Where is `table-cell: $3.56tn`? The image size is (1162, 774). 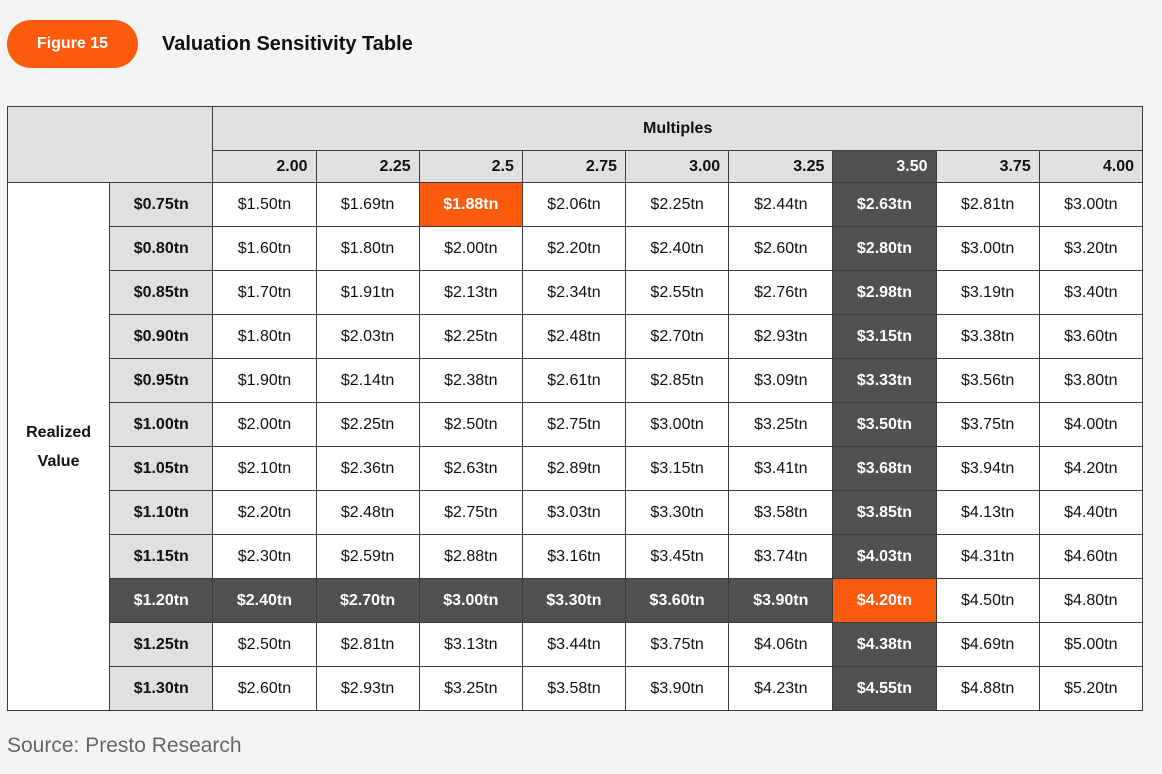 table-cell: $3.56tn is located at coordinates (987, 380).